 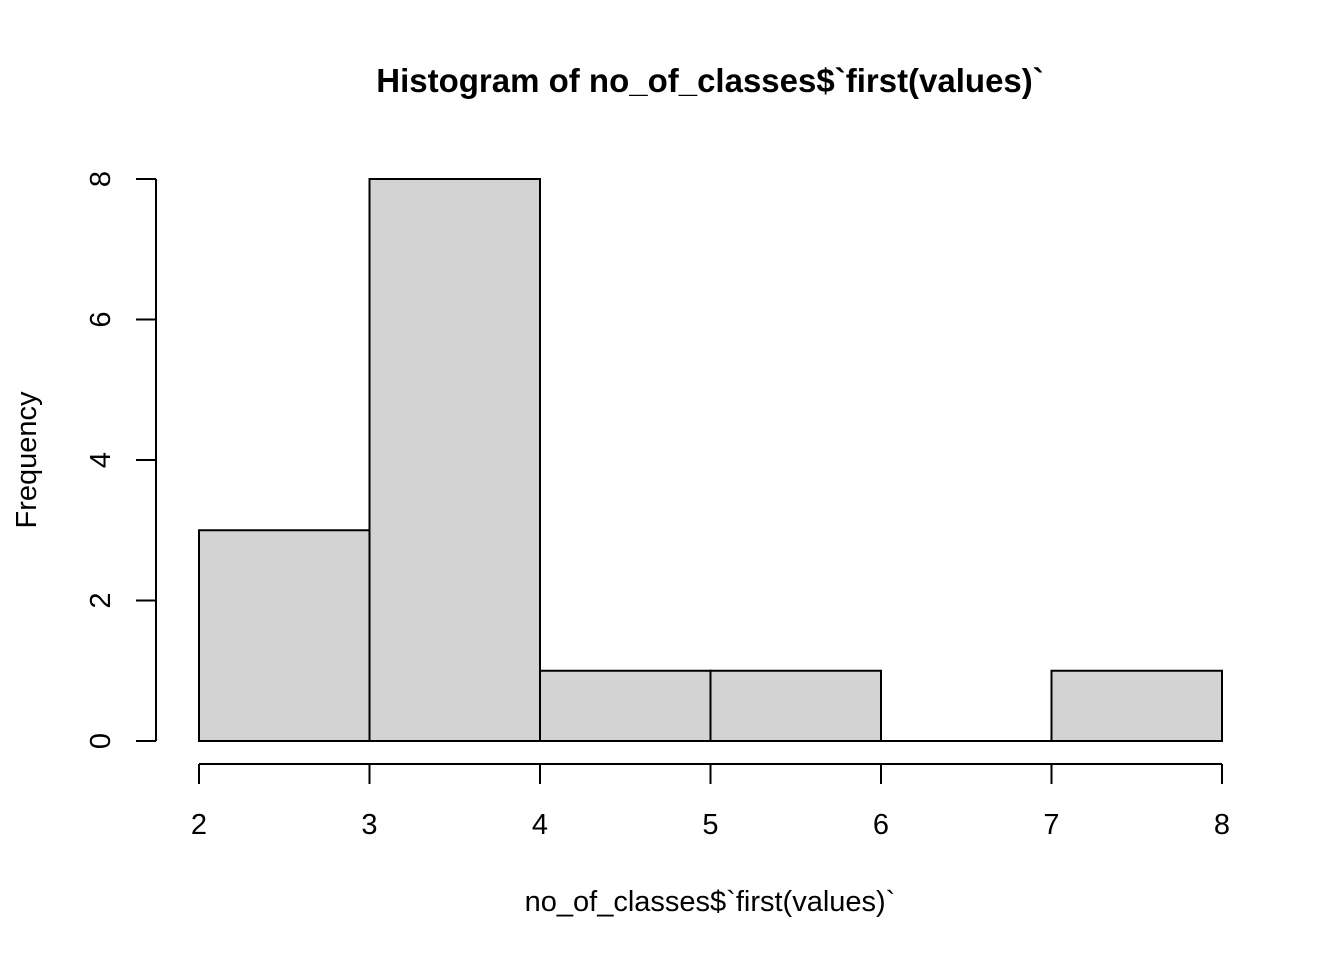 I want to click on y-tick-label-1: 2, so click(x=101, y=600).